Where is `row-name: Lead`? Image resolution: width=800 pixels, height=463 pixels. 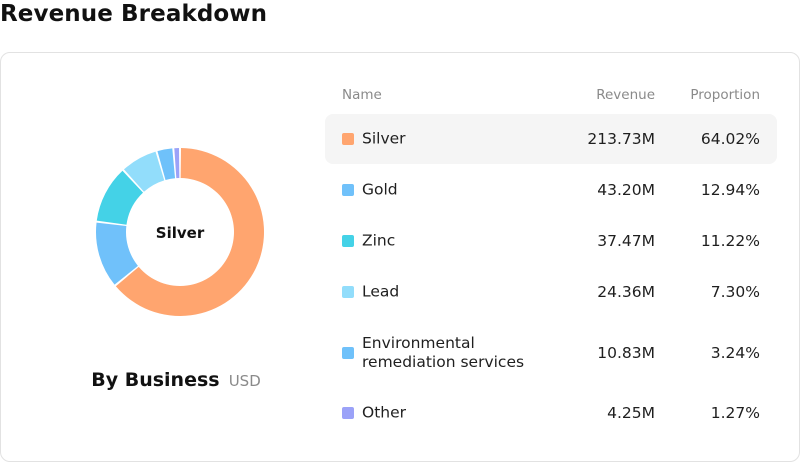 row-name: Lead is located at coordinates (381, 291).